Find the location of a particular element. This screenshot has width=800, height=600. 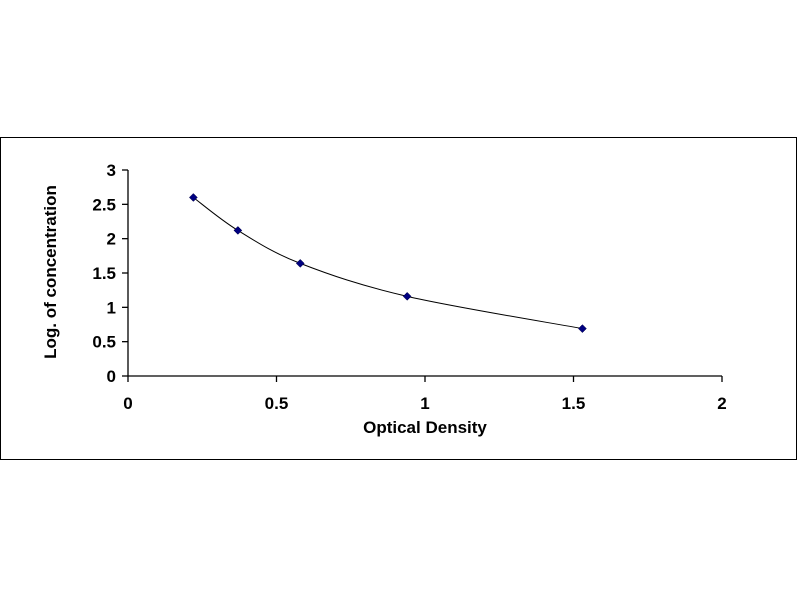

y-tick-label: 0 is located at coordinates (111, 376).